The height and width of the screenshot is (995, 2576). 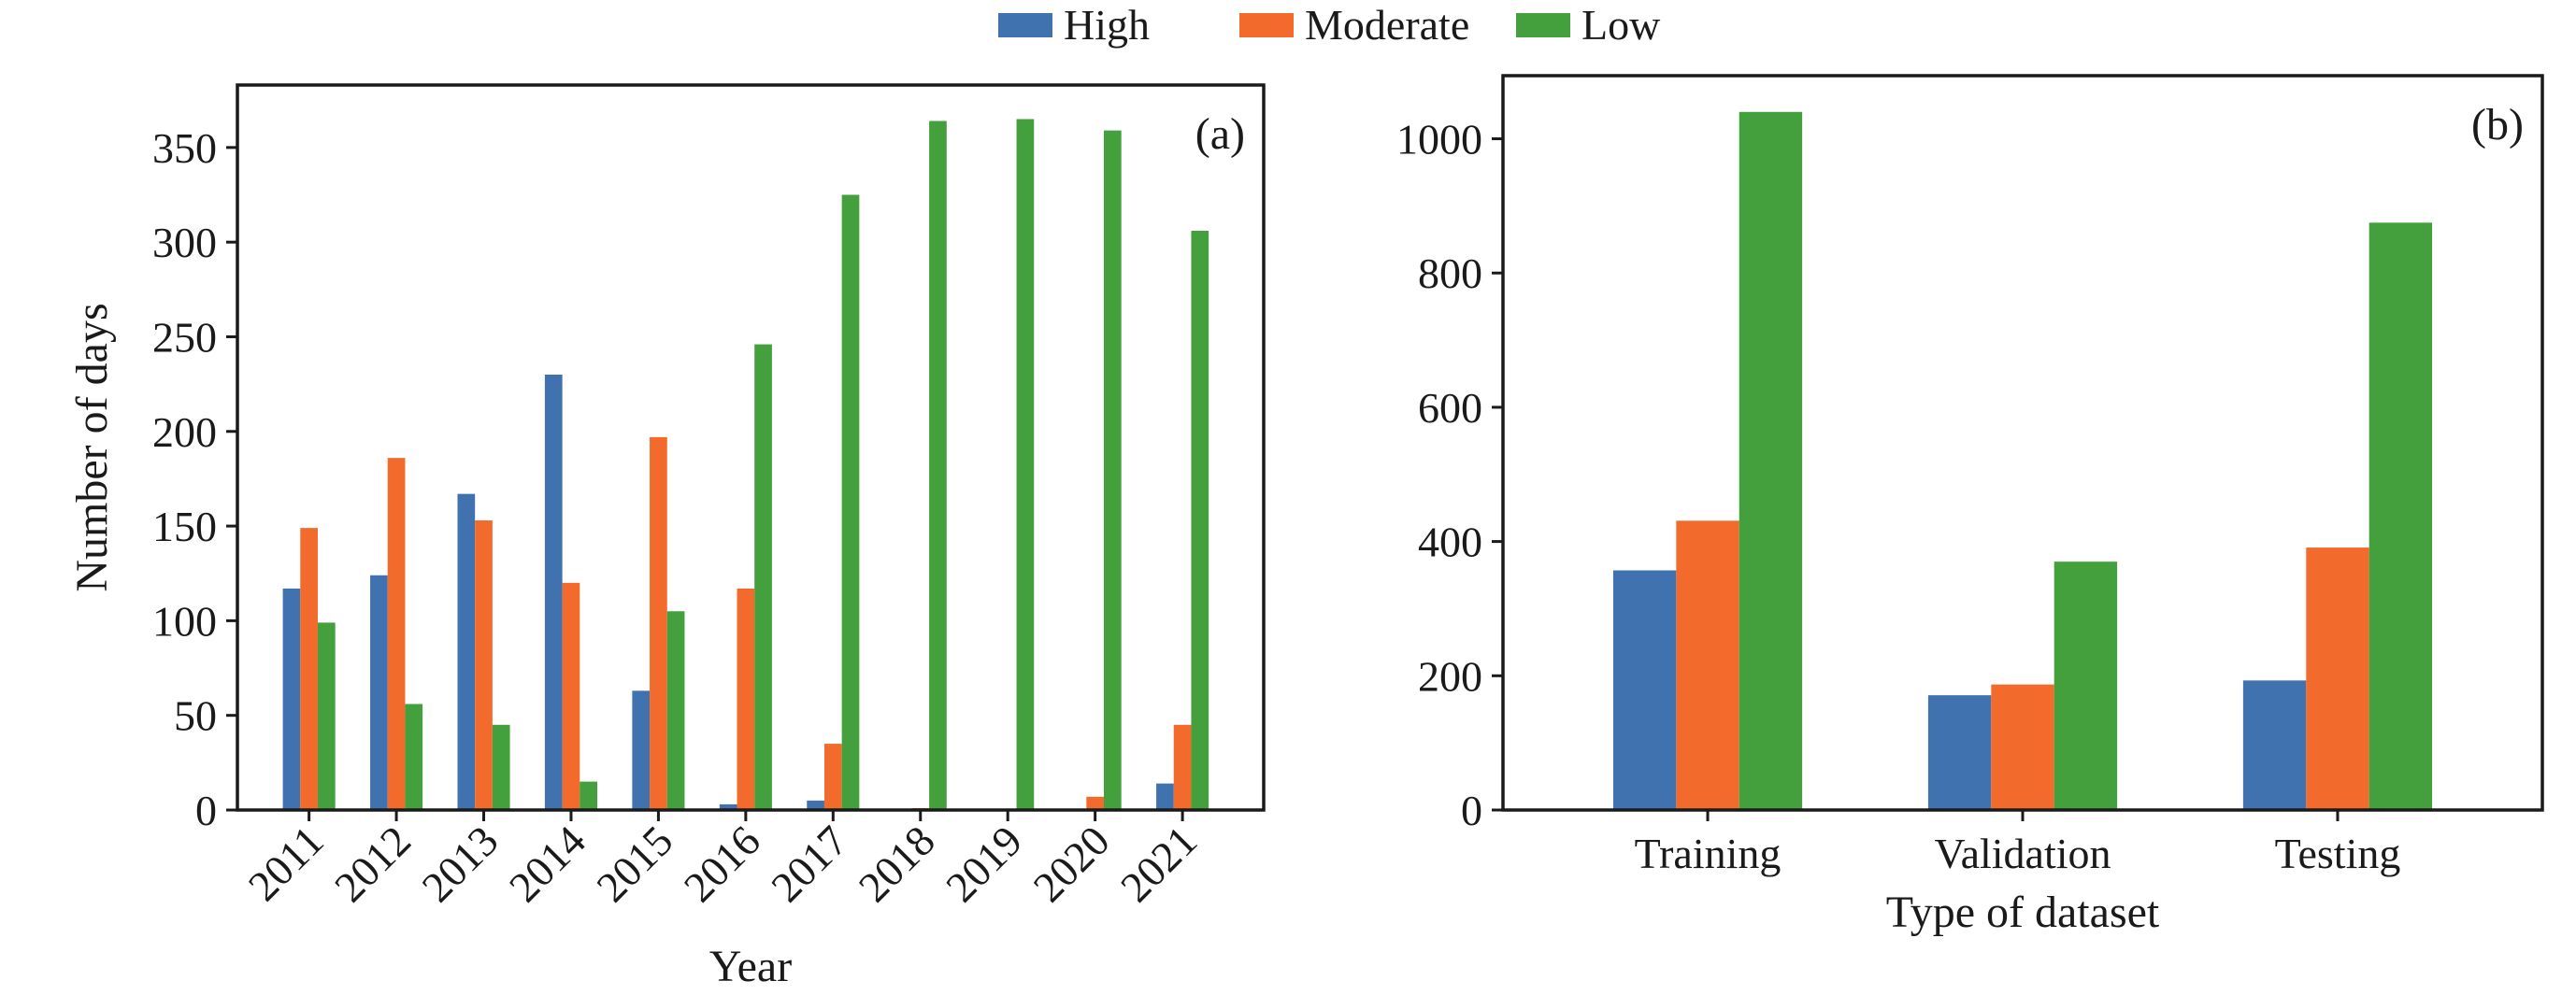 What do you see at coordinates (2086, 686) in the screenshot?
I see `bar-low-validation` at bounding box center [2086, 686].